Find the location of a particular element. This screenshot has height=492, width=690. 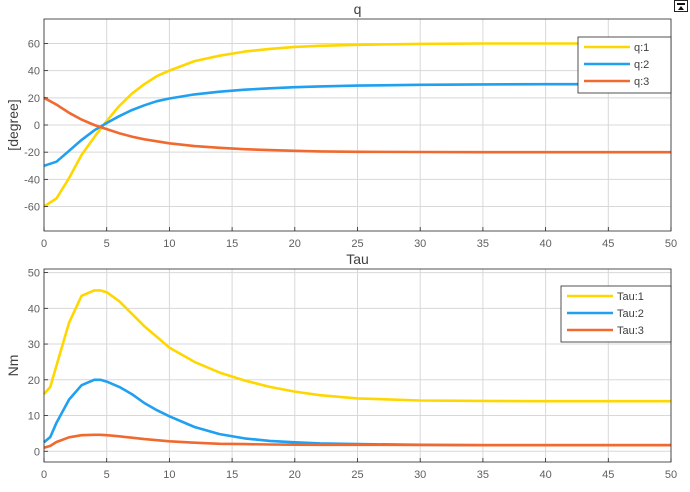

legend-entry-3: Tau:3 is located at coordinates (630, 331).